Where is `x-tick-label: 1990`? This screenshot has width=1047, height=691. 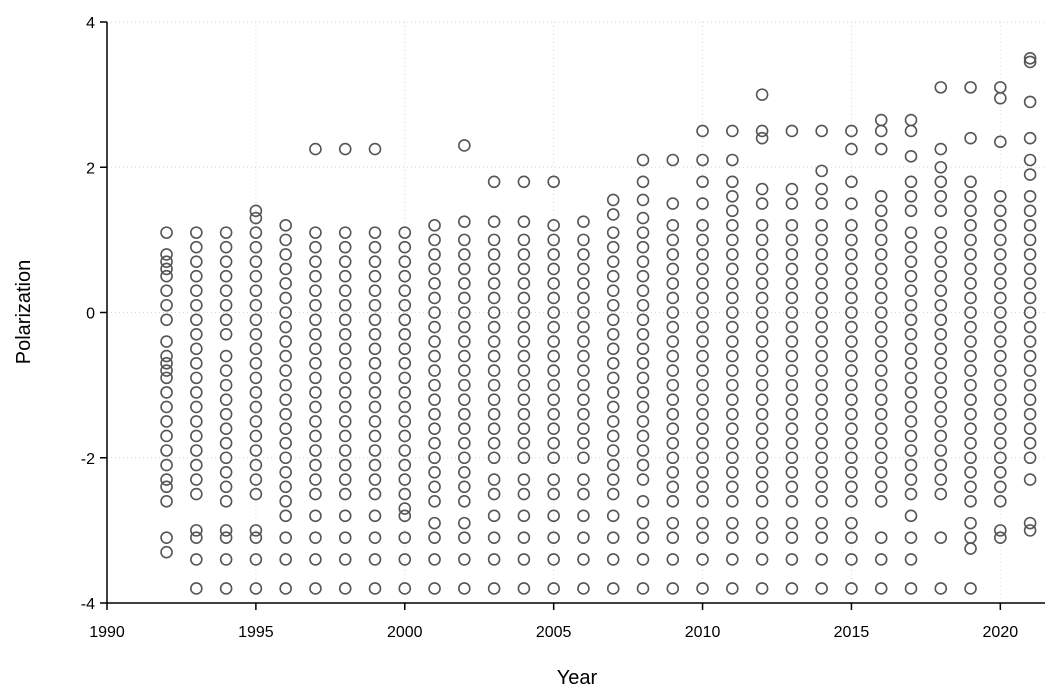
x-tick-label: 1990 is located at coordinates (107, 632).